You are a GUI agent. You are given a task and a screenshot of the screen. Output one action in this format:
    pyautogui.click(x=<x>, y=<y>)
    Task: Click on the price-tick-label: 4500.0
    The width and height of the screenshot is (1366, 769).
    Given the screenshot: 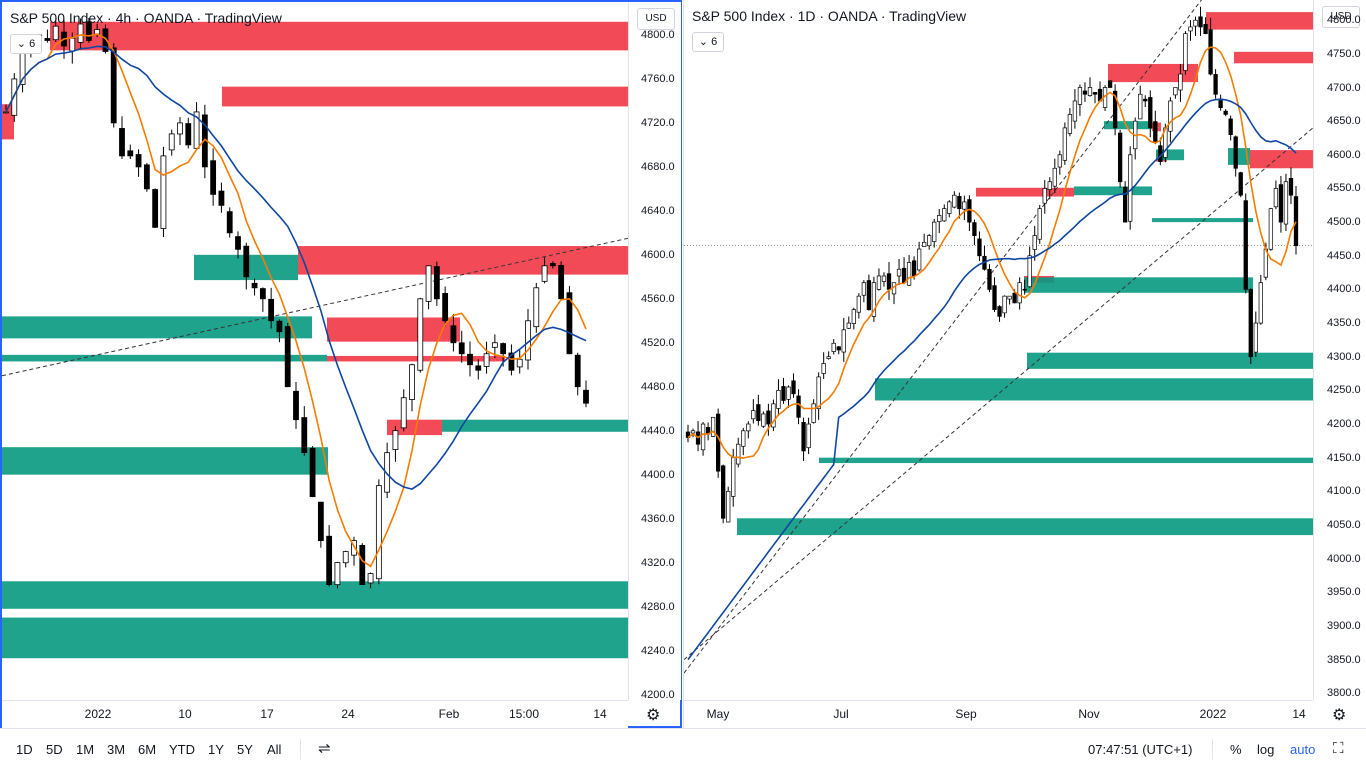 What is the action you would take?
    pyautogui.click(x=1344, y=222)
    